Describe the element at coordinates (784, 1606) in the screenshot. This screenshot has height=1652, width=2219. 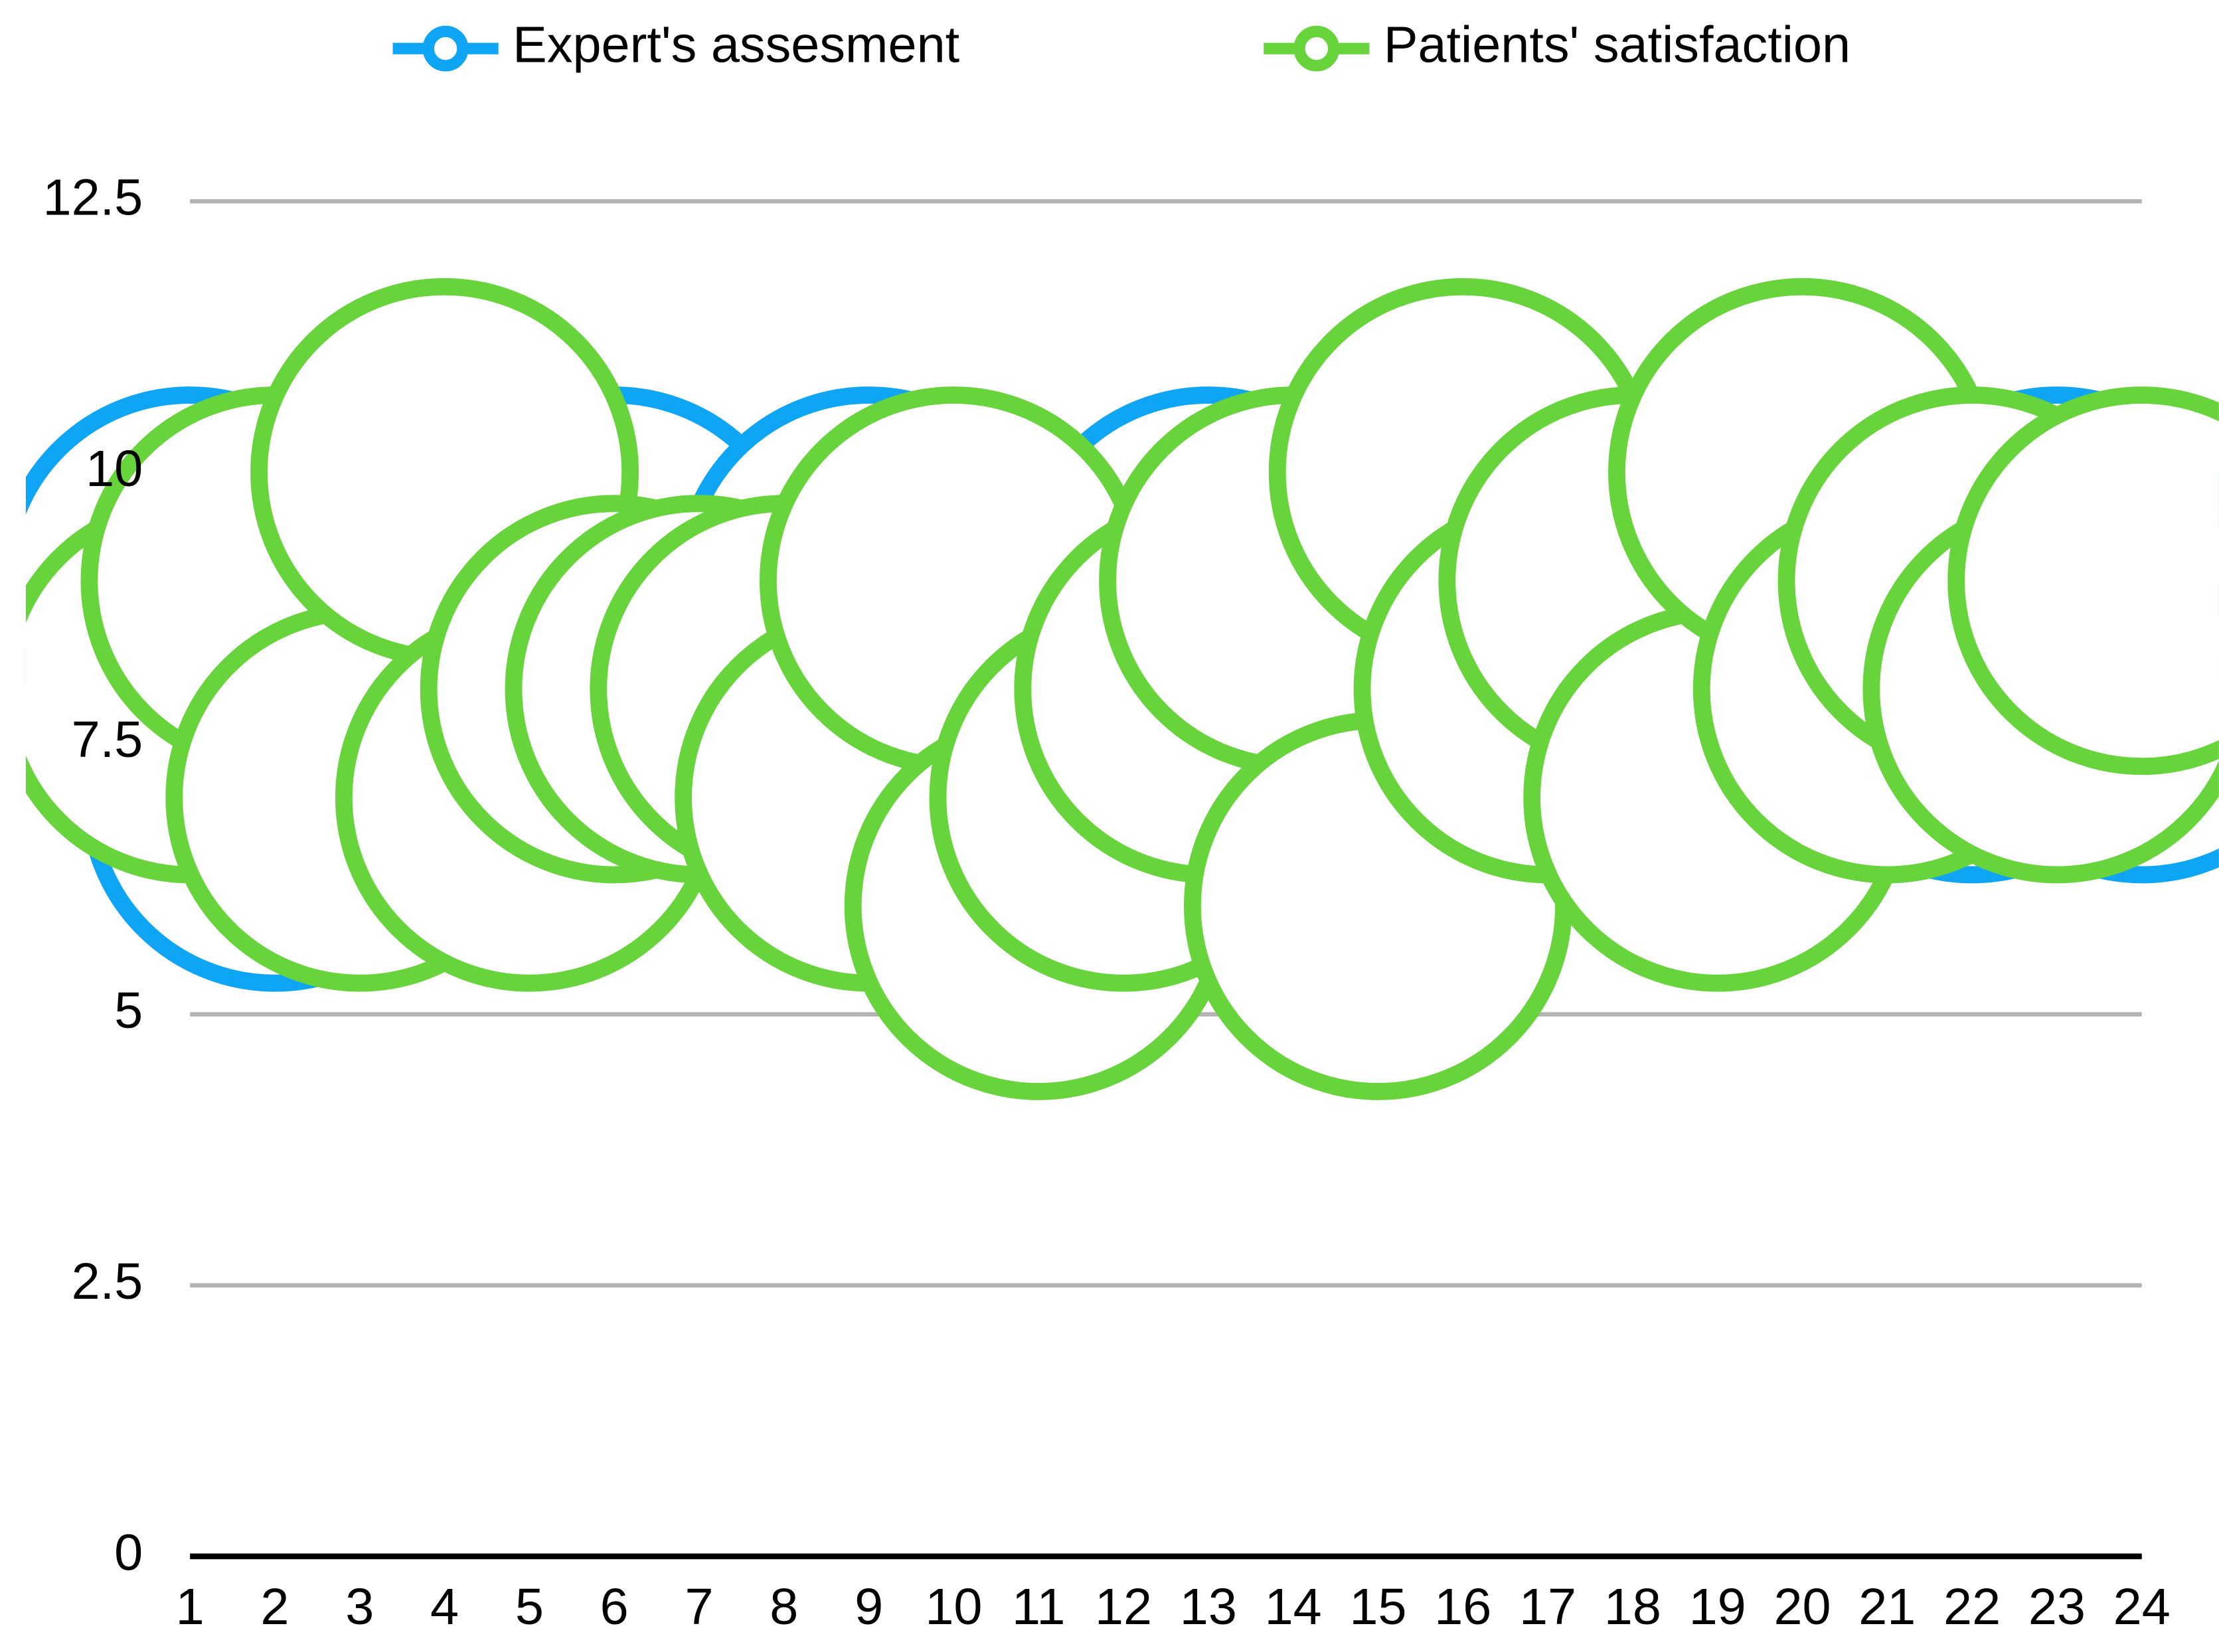
I see `x-tick-label: 8` at that location.